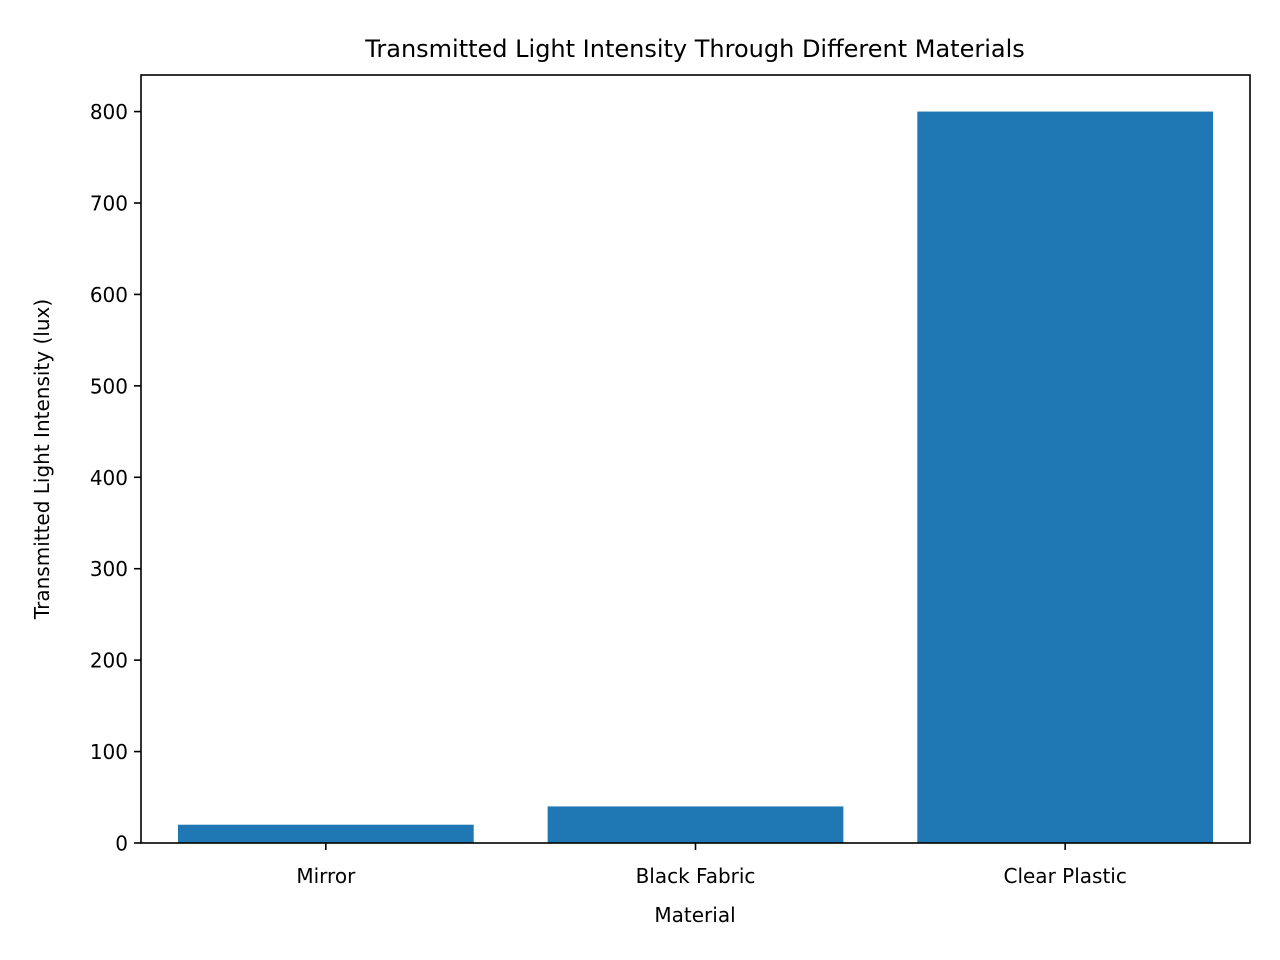 This screenshot has width=1280, height=960. I want to click on y-tick-label: 300, so click(109, 569).